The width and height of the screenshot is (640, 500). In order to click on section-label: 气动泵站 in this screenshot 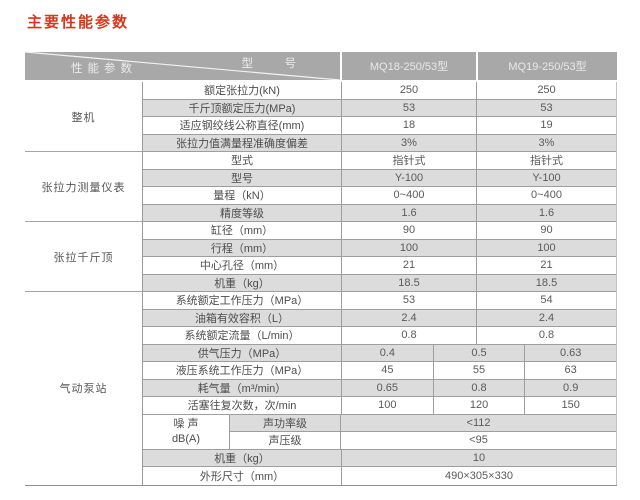, I will do `click(83, 388)`.